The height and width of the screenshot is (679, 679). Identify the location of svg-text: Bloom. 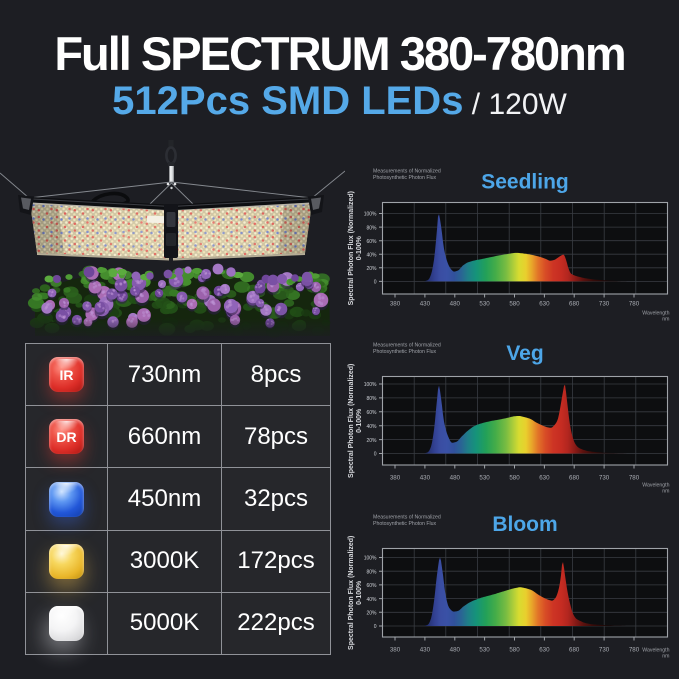
(524, 524).